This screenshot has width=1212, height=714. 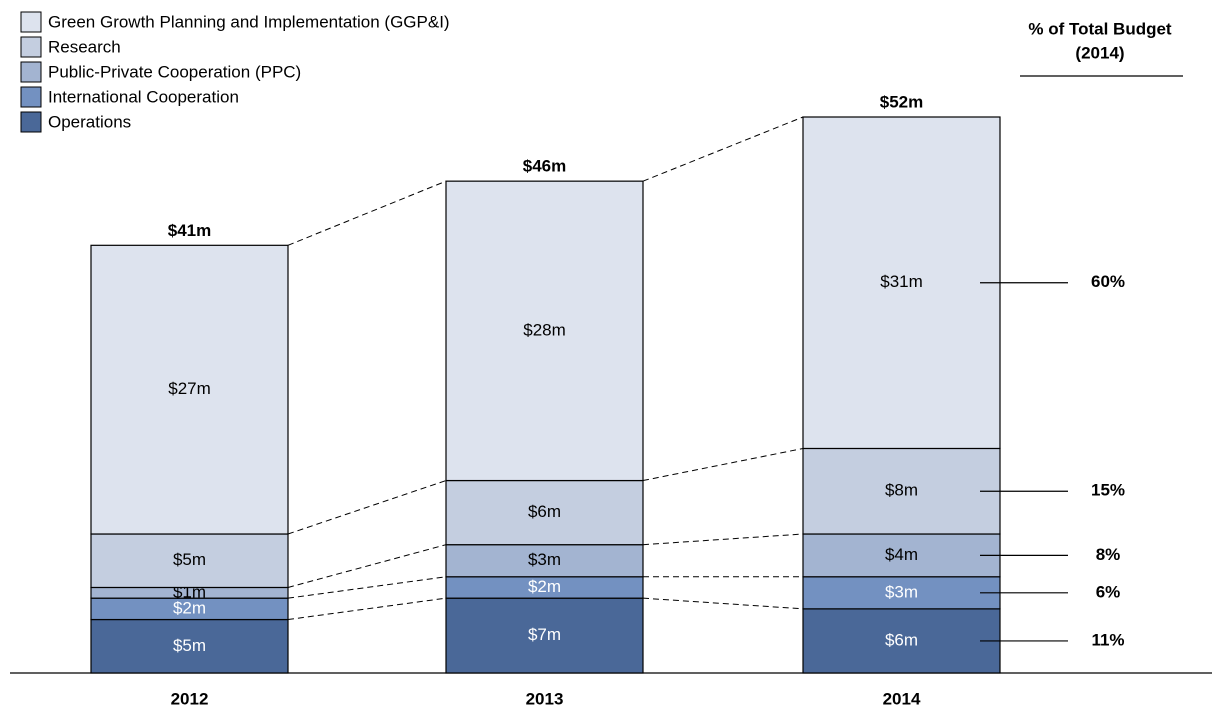 I want to click on share-label: 15%, so click(x=1108, y=490).